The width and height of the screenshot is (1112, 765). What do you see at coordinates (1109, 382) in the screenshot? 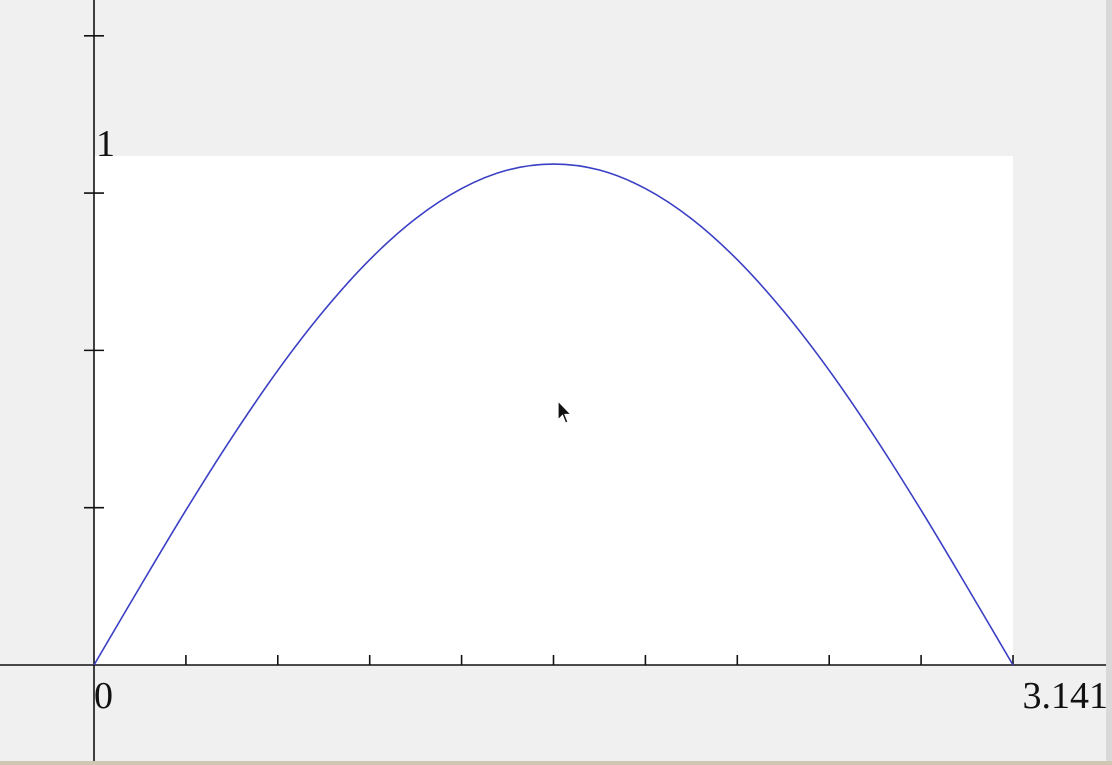
I see `window-edge` at bounding box center [1109, 382].